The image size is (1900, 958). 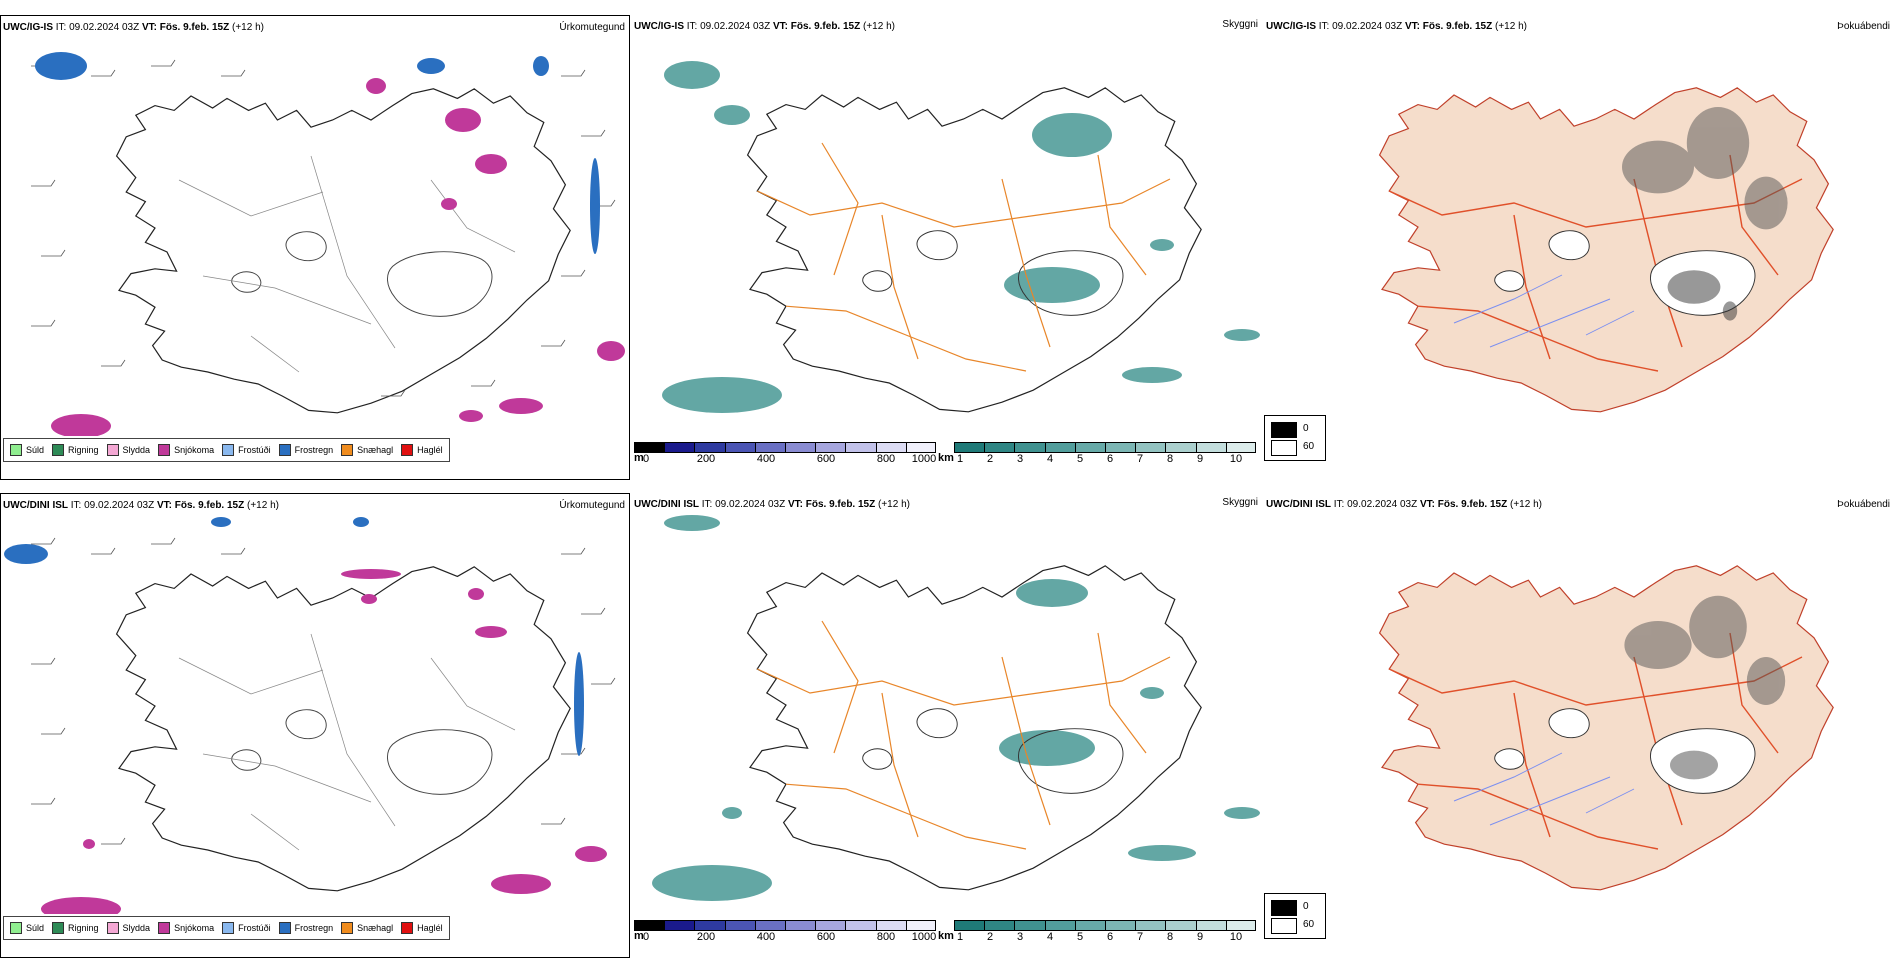 What do you see at coordinates (639, 458) in the screenshot?
I see `ceiling-unit: m` at bounding box center [639, 458].